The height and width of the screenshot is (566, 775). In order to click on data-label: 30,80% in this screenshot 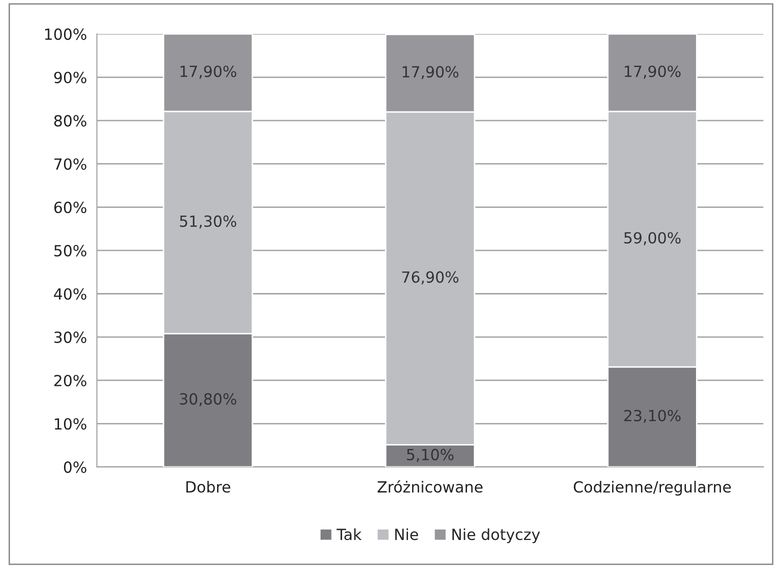, I will do `click(208, 399)`.